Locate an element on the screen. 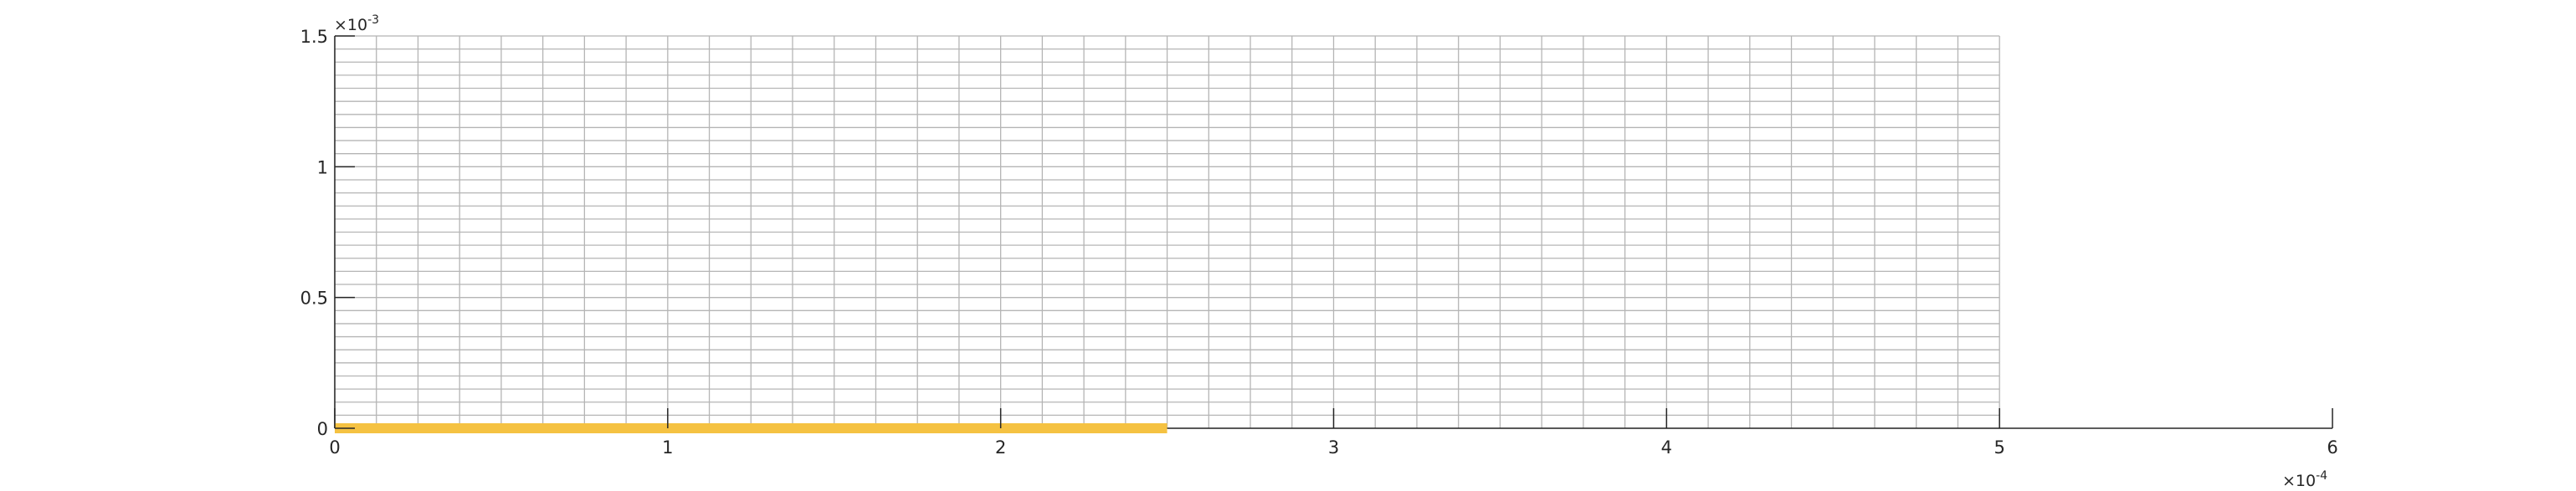 This screenshot has width=2576, height=491. y-tick-label: 1.5 is located at coordinates (314, 37).